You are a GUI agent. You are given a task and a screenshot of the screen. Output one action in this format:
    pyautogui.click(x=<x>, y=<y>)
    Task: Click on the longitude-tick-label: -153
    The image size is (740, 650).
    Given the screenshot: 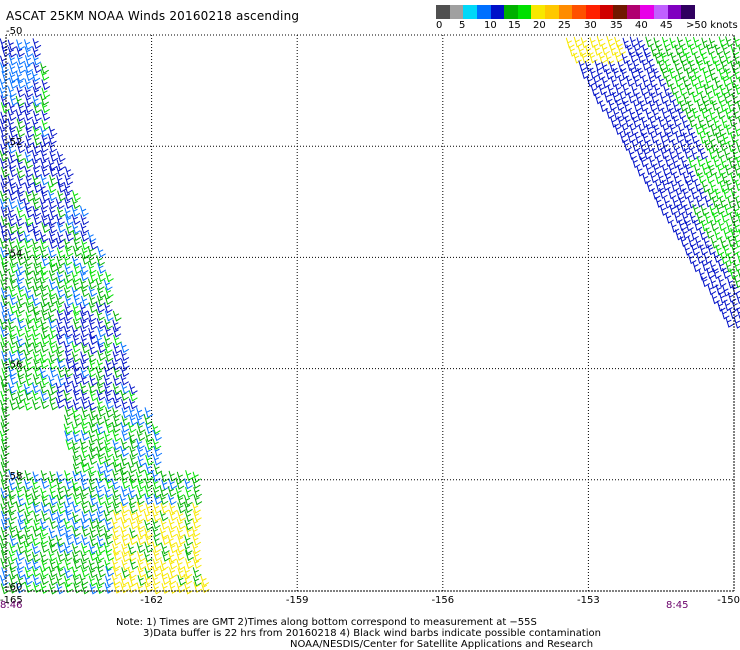 What is the action you would take?
    pyautogui.click(x=588, y=600)
    